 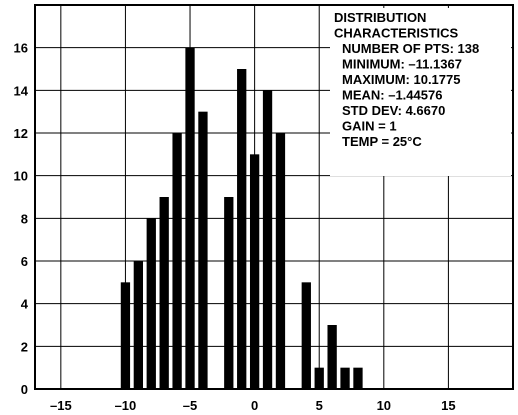 I want to click on x-tick-label: –15, so click(x=61, y=405).